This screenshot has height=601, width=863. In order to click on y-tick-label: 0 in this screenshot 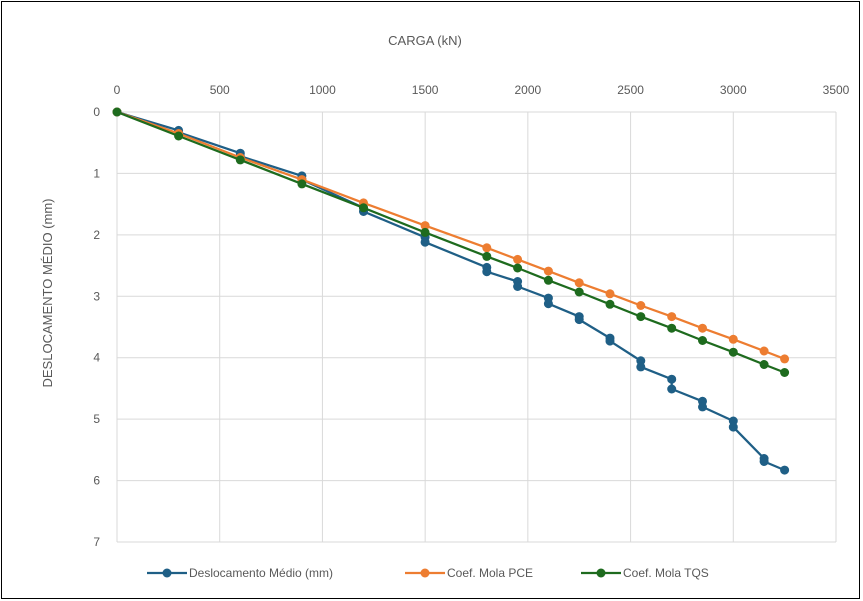, I will do `click(96, 112)`.